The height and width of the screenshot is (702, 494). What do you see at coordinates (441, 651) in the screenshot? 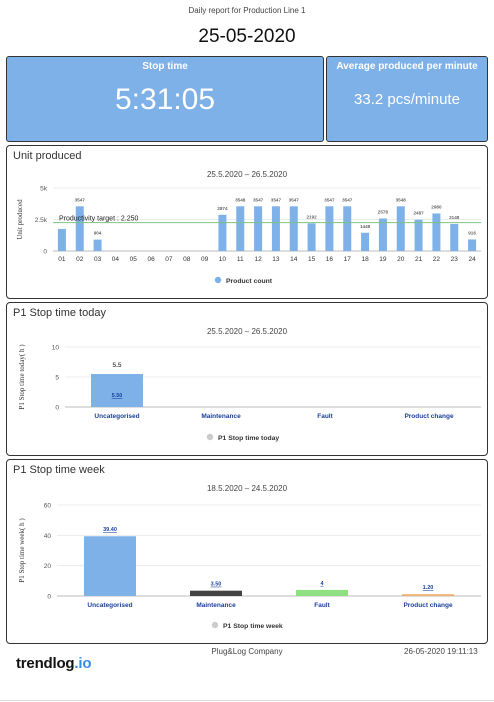
I see `footer-timestamp: 26-05-2020 19:11:13` at bounding box center [441, 651].